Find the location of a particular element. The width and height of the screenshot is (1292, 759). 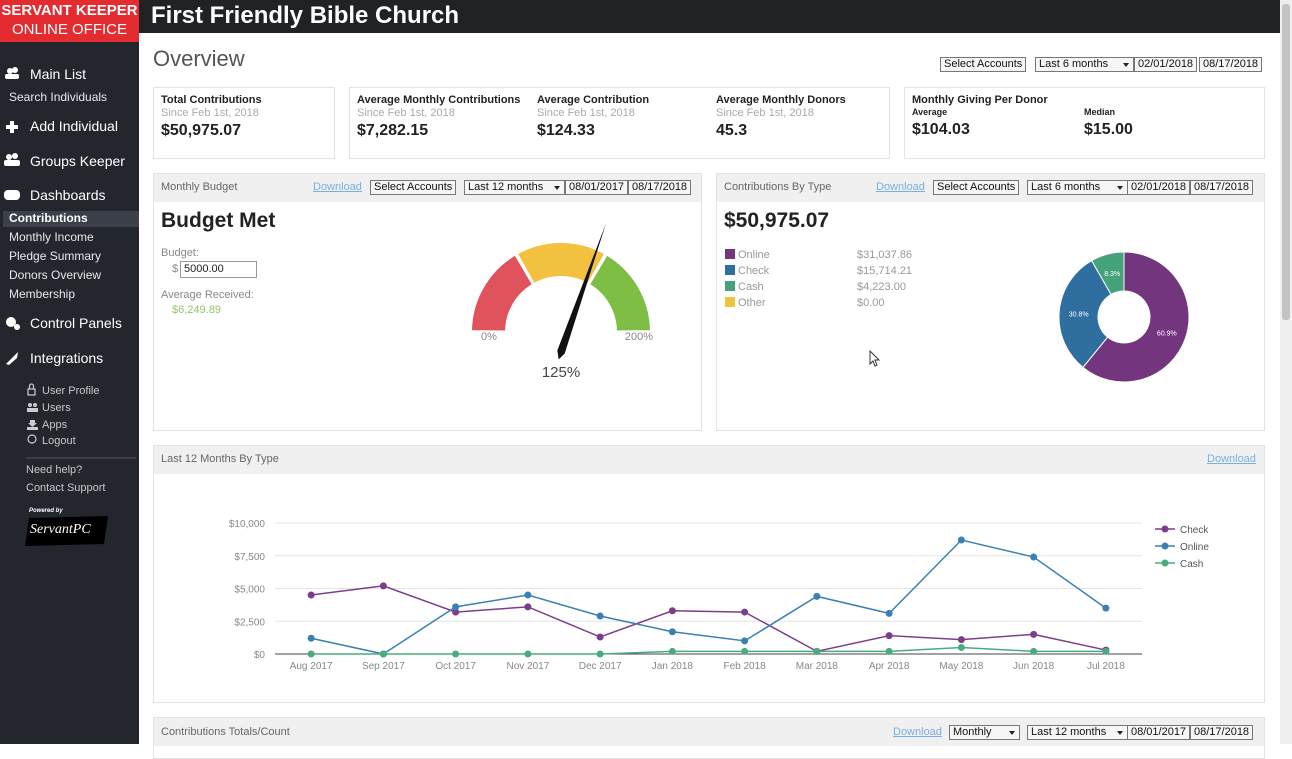

legend-dot is located at coordinates (1165, 563).